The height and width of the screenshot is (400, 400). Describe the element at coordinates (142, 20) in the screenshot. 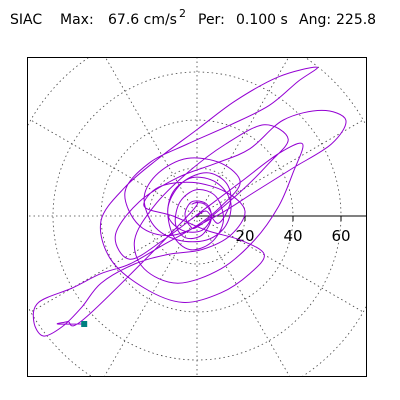

I see `max-value: 67.6 cm/s` at that location.